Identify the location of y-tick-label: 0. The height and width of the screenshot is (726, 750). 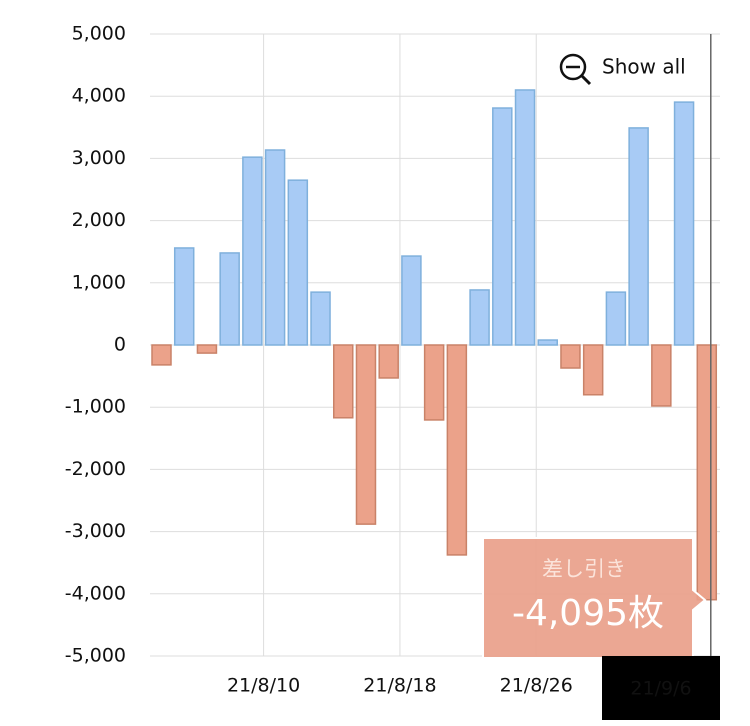
(120, 345).